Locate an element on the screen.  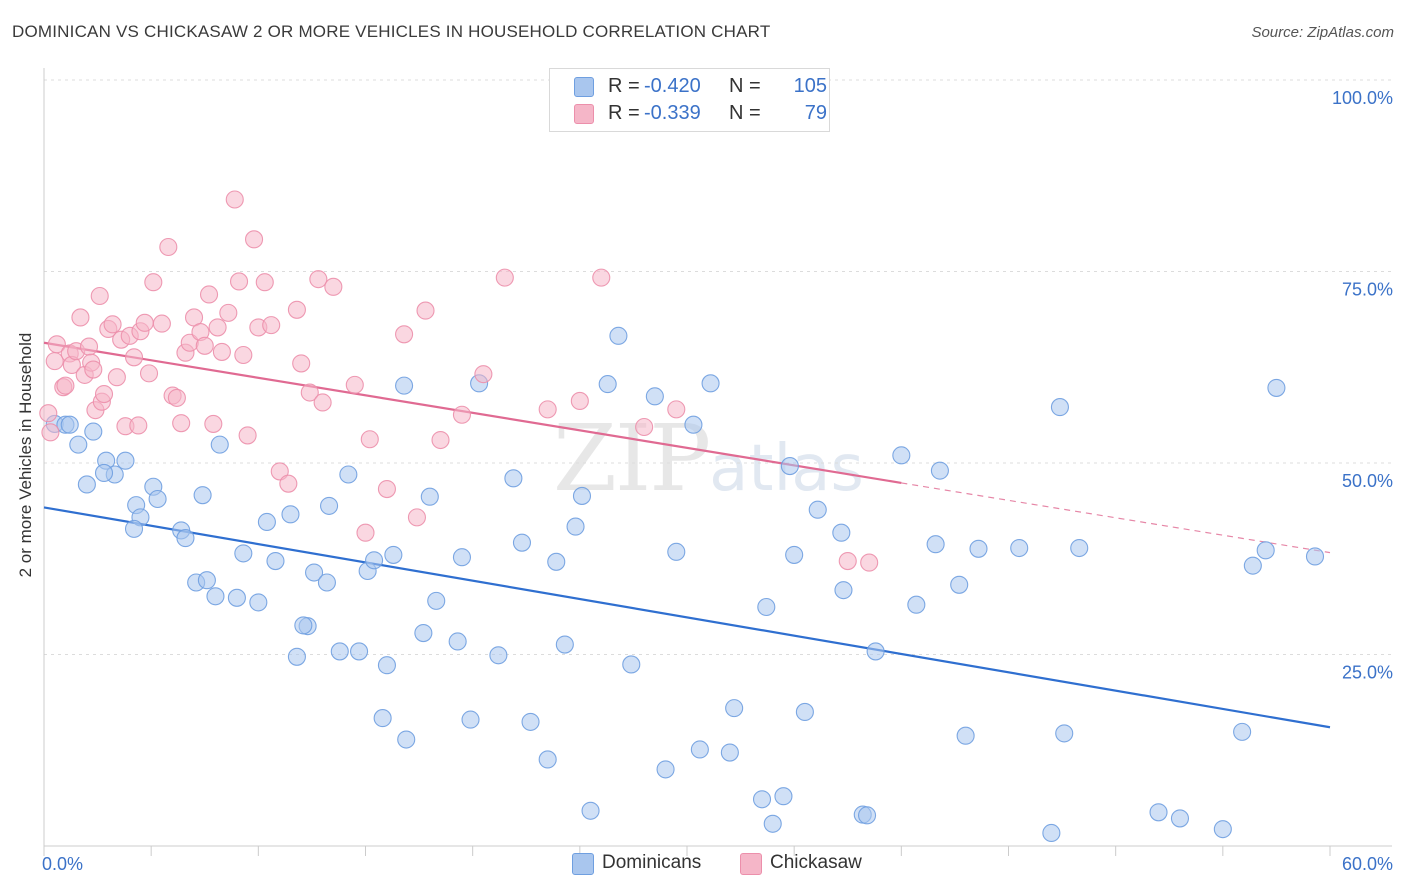
legend-swatch-chickasaw is located at coordinates (584, 114).